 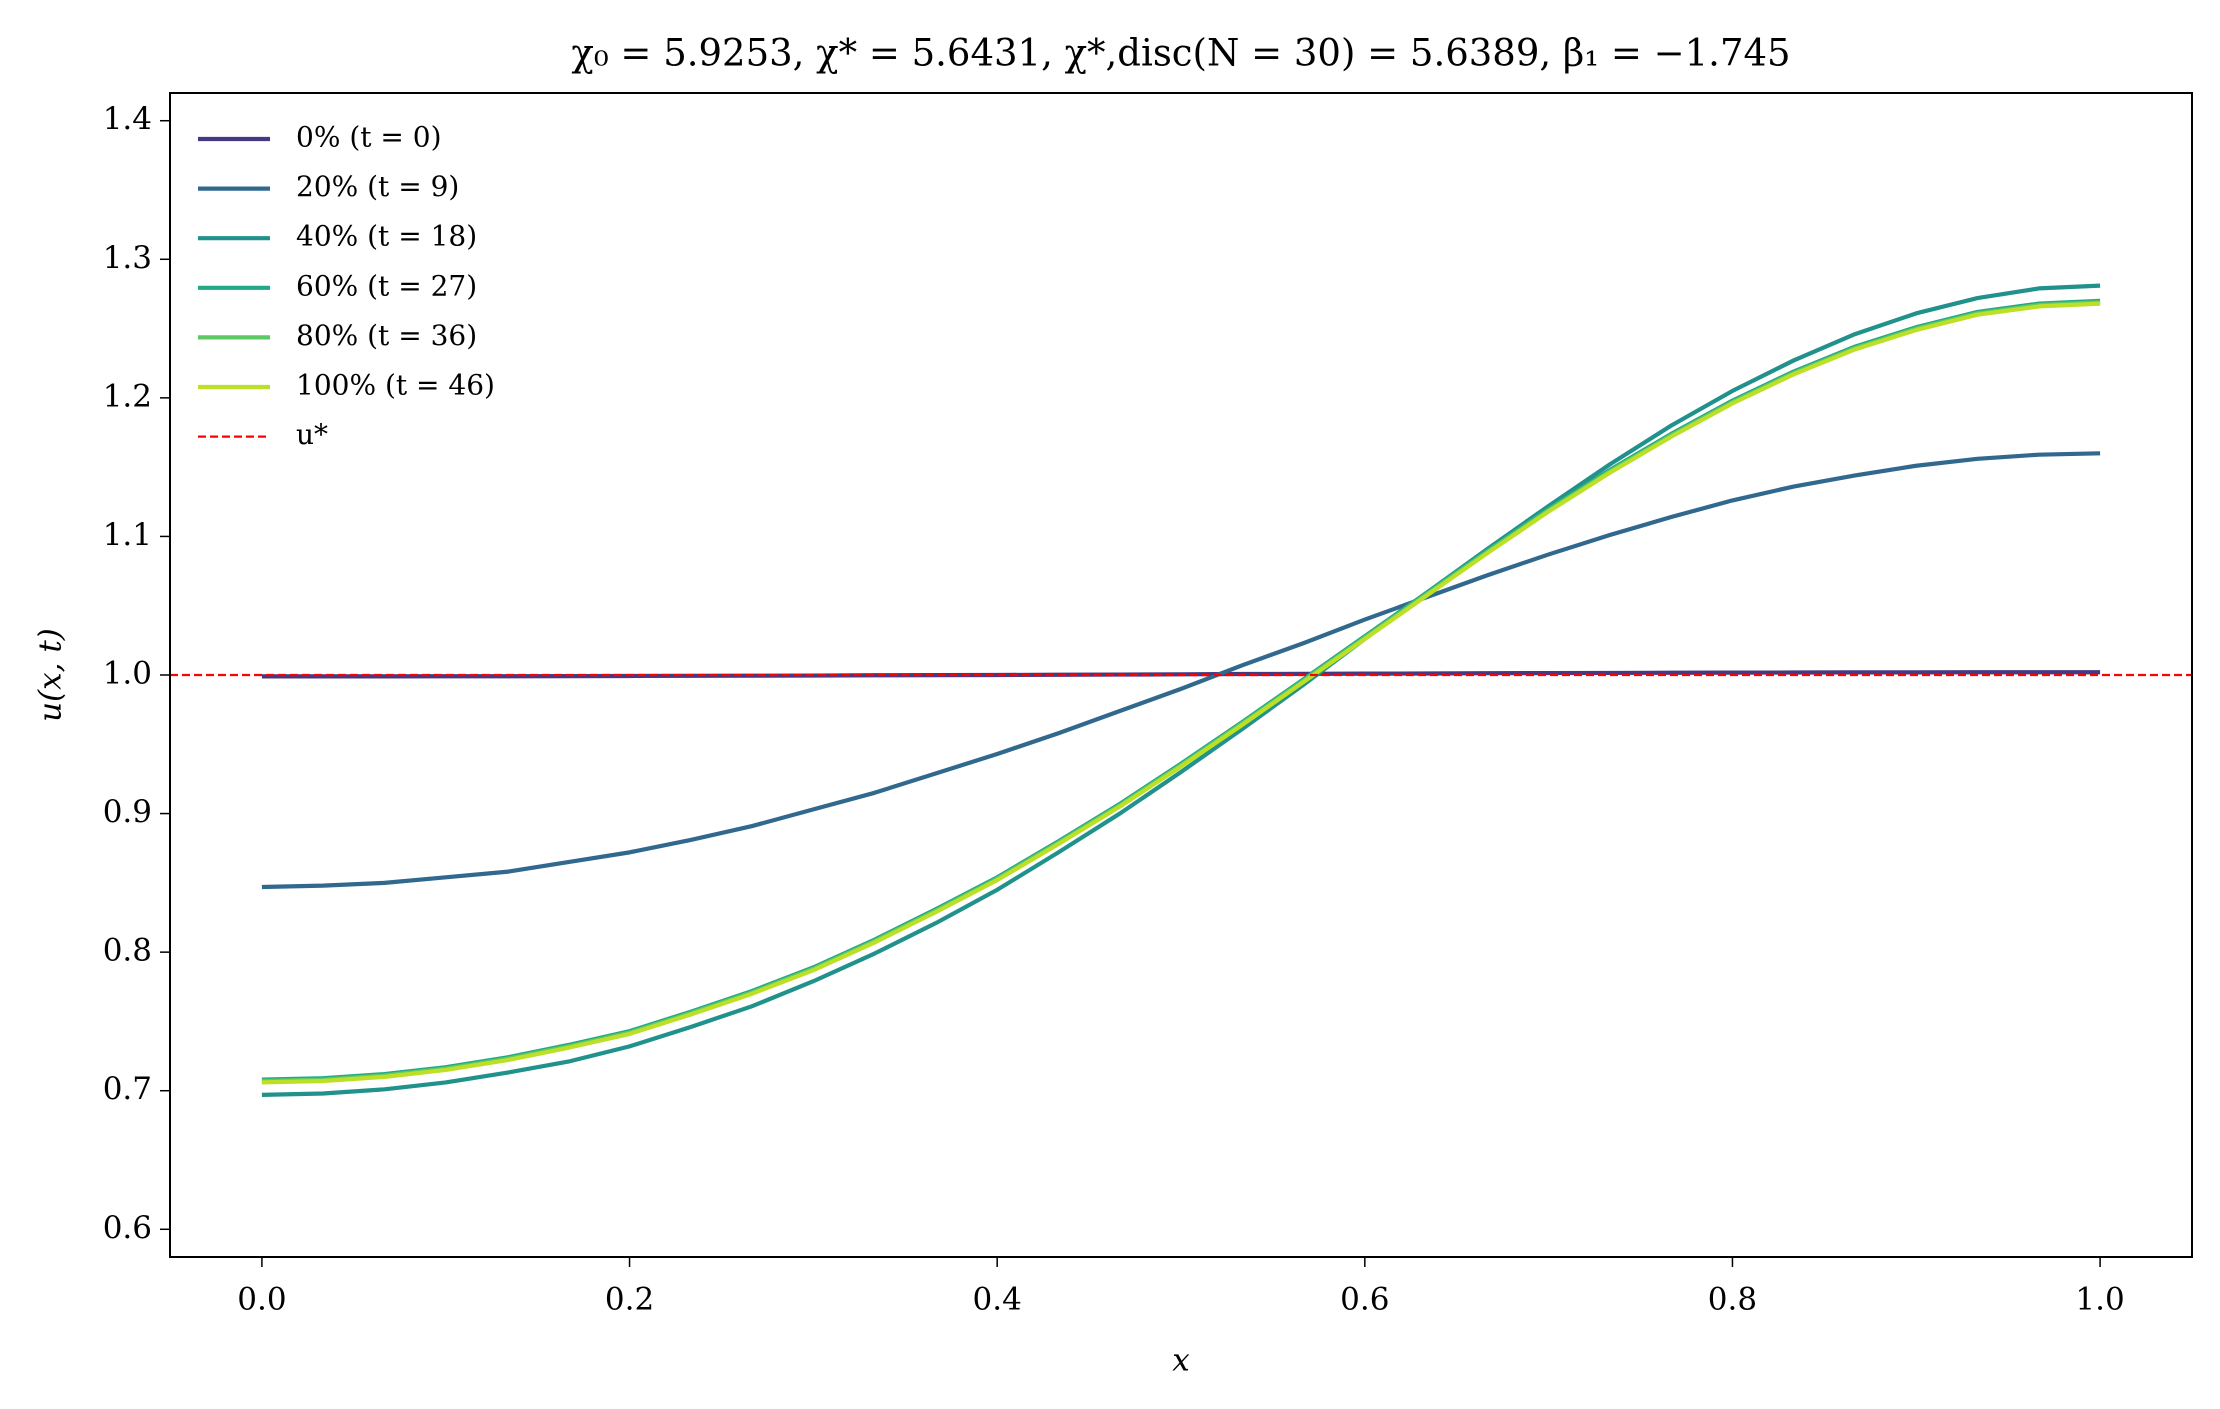 I want to click on y-tick-label: 0.9, so click(x=127, y=812).